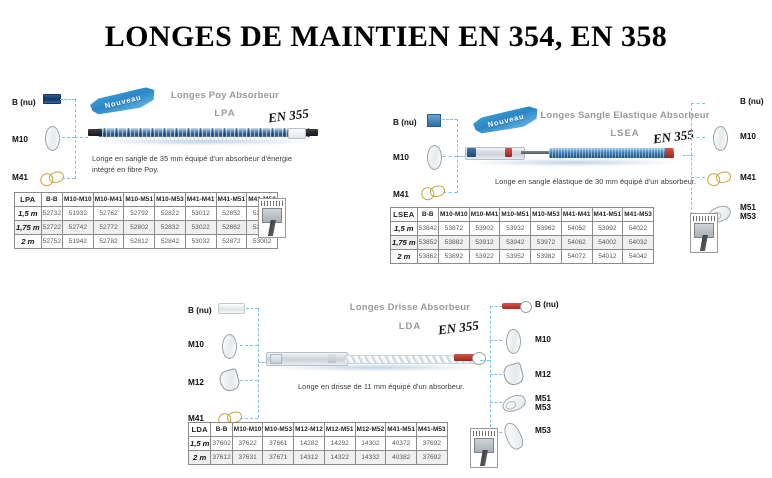  Describe the element at coordinates (196, 344) in the screenshot. I see `label-left-m10: M10` at that location.